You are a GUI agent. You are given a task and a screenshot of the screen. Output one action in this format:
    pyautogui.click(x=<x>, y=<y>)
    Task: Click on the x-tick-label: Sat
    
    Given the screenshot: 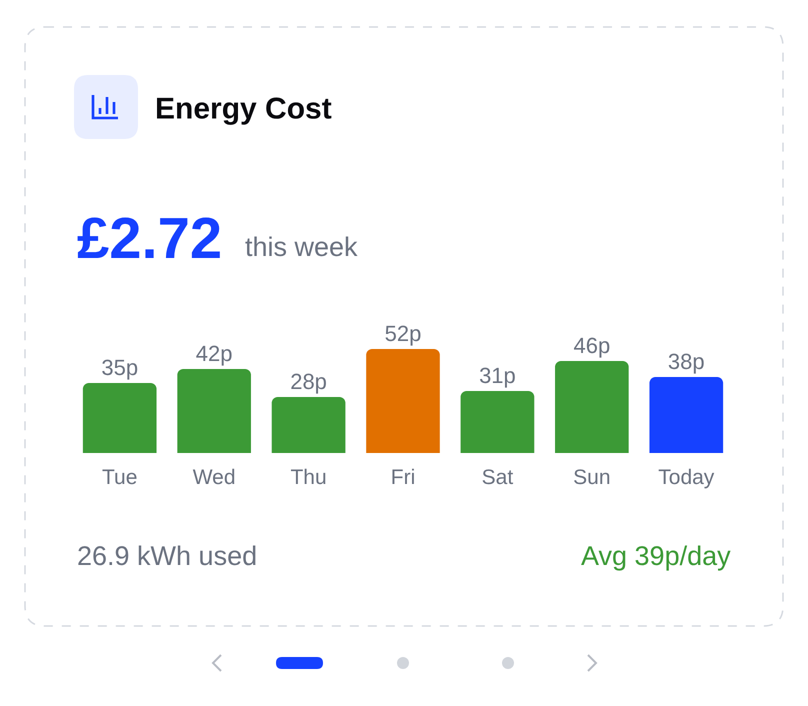 What is the action you would take?
    pyautogui.click(x=498, y=478)
    